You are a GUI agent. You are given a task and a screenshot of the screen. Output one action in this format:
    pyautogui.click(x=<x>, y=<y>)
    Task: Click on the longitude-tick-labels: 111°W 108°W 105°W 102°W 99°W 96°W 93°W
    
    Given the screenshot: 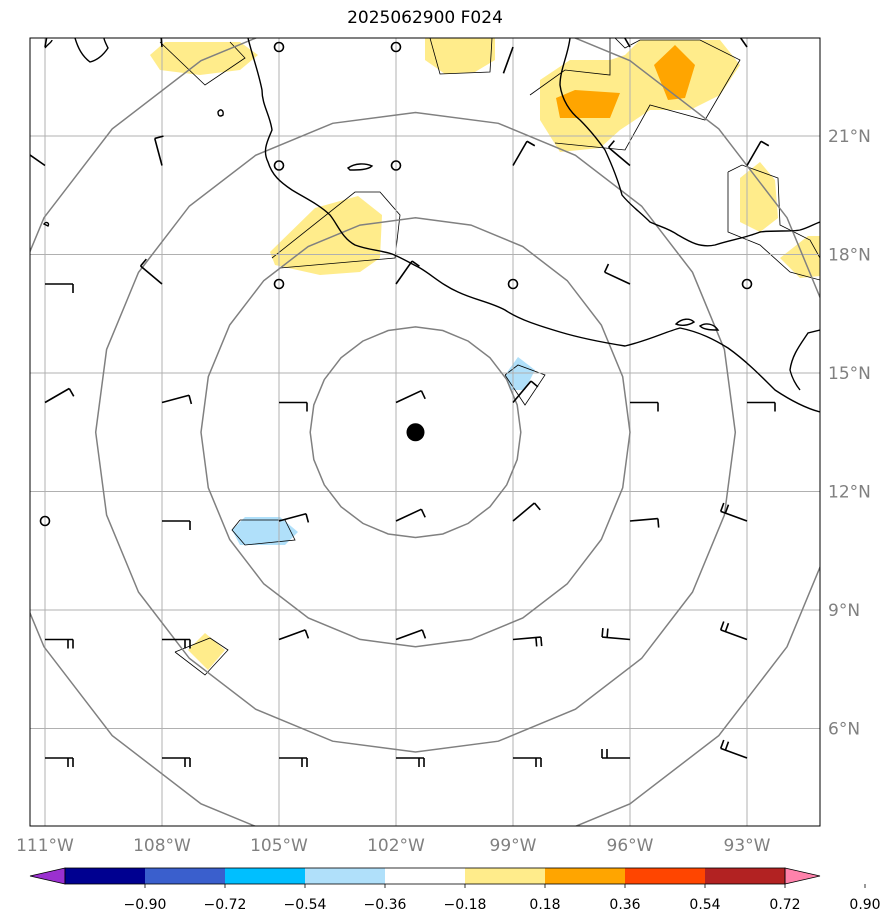 What is the action you would take?
    pyautogui.click(x=393, y=846)
    